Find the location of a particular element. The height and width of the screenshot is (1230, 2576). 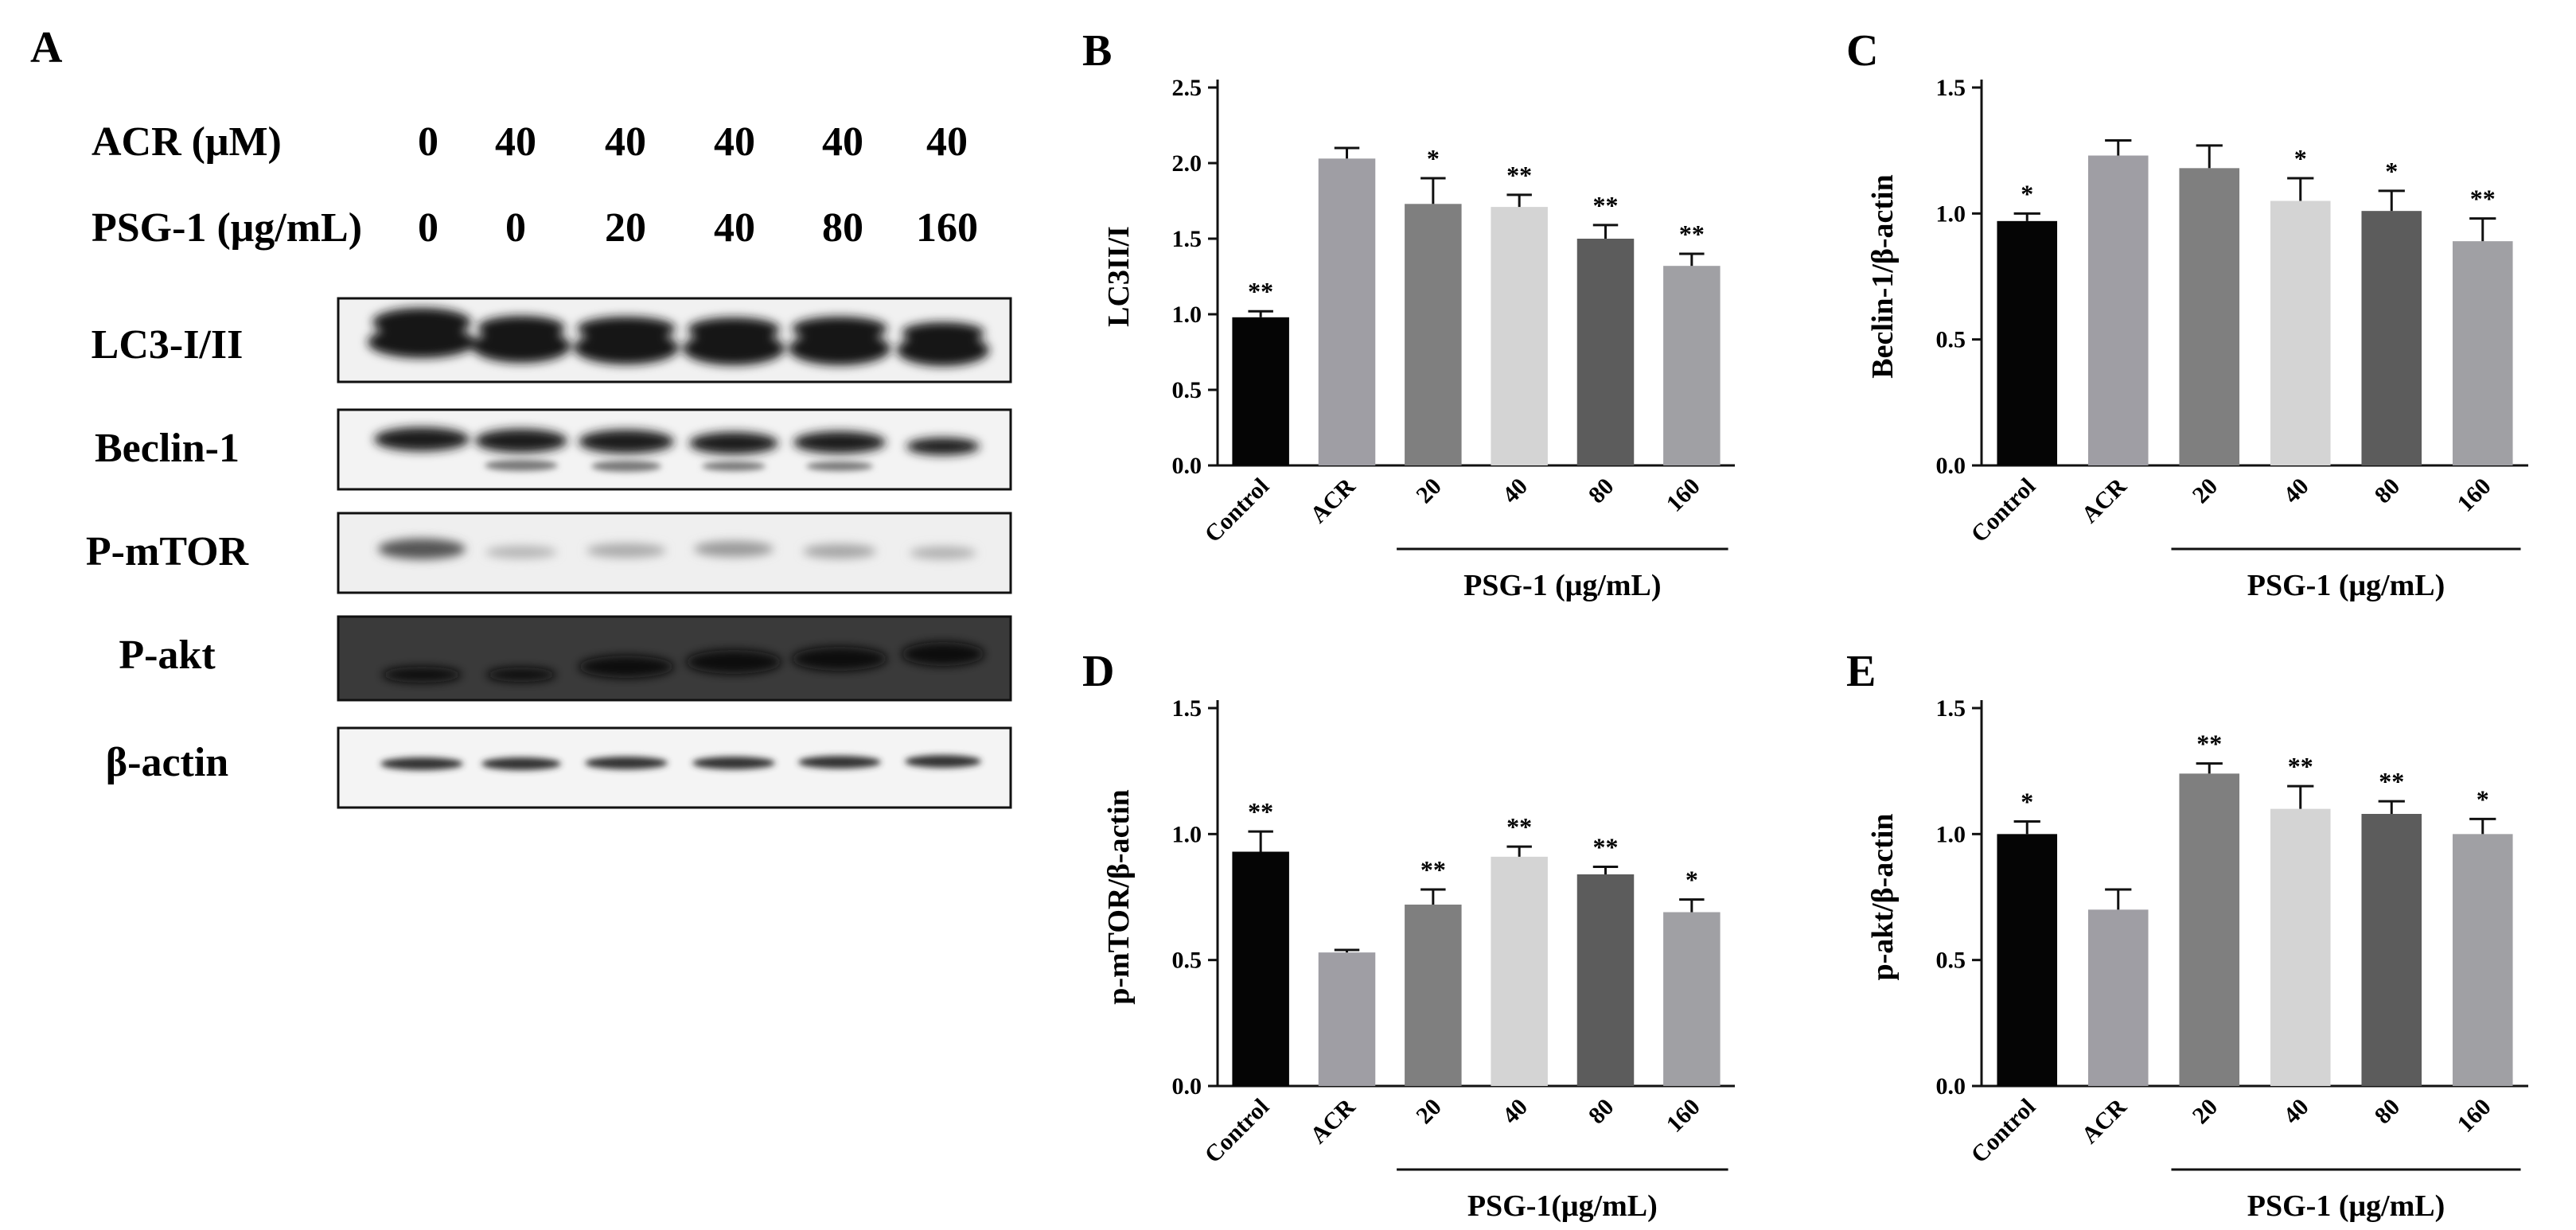

blot-label-lc3: LC3-I/II is located at coordinates (168, 345).